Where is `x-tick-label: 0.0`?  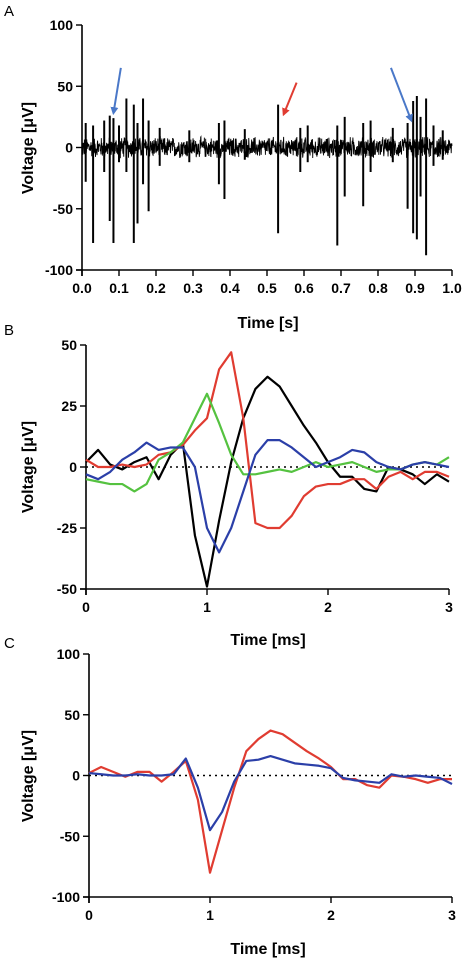
x-tick-label: 0.0 is located at coordinates (82, 288).